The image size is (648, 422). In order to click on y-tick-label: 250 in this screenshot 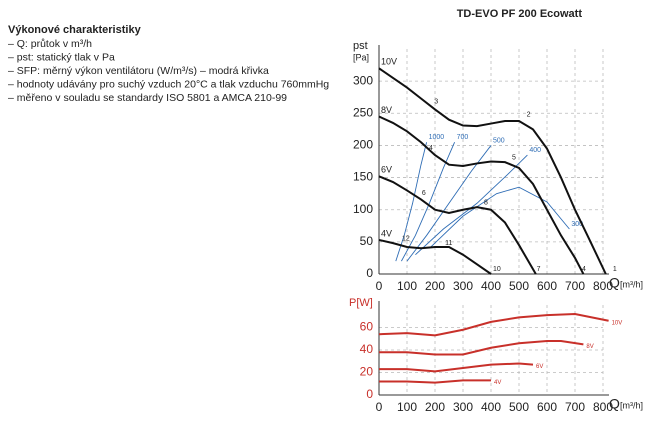, I will do `click(363, 112)`.